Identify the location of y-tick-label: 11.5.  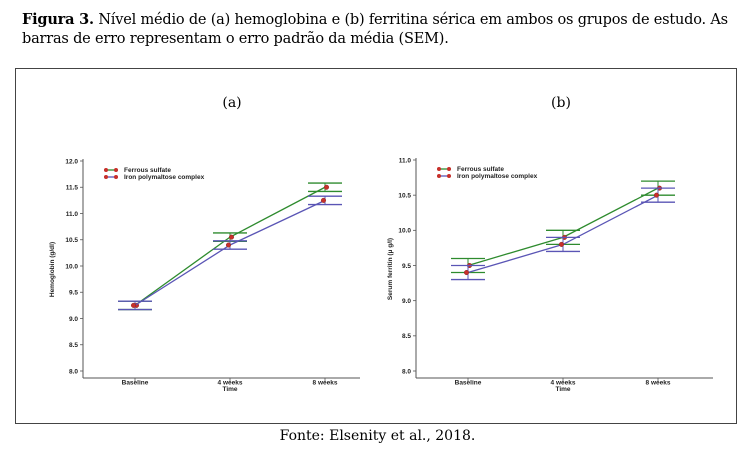
(72, 188).